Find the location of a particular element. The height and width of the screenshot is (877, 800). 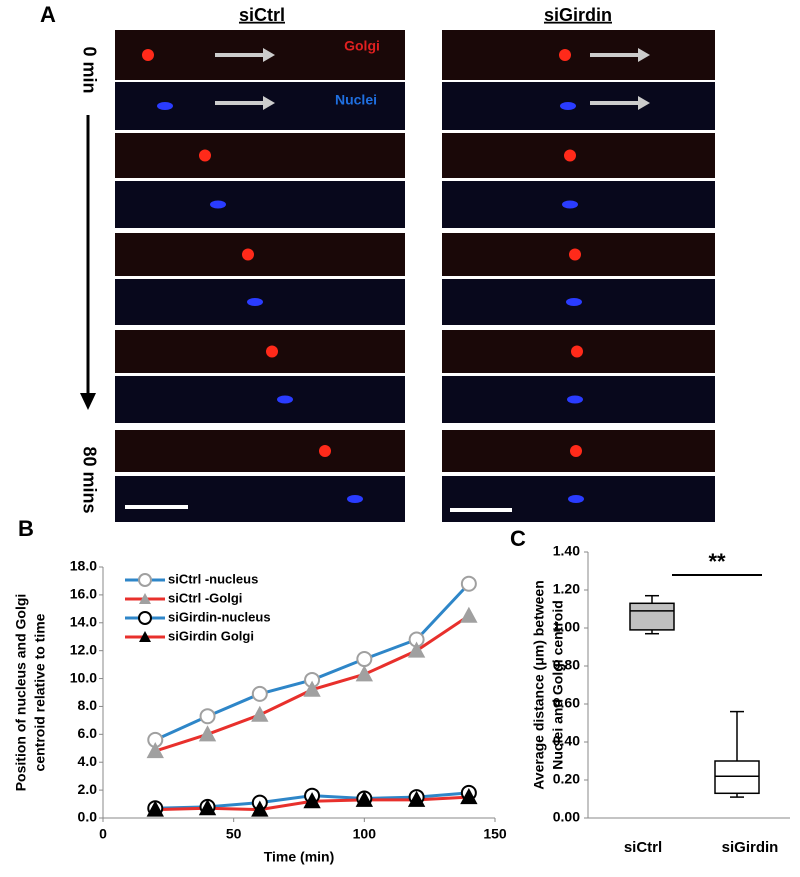

time-label: 0 min is located at coordinates (89, 69).